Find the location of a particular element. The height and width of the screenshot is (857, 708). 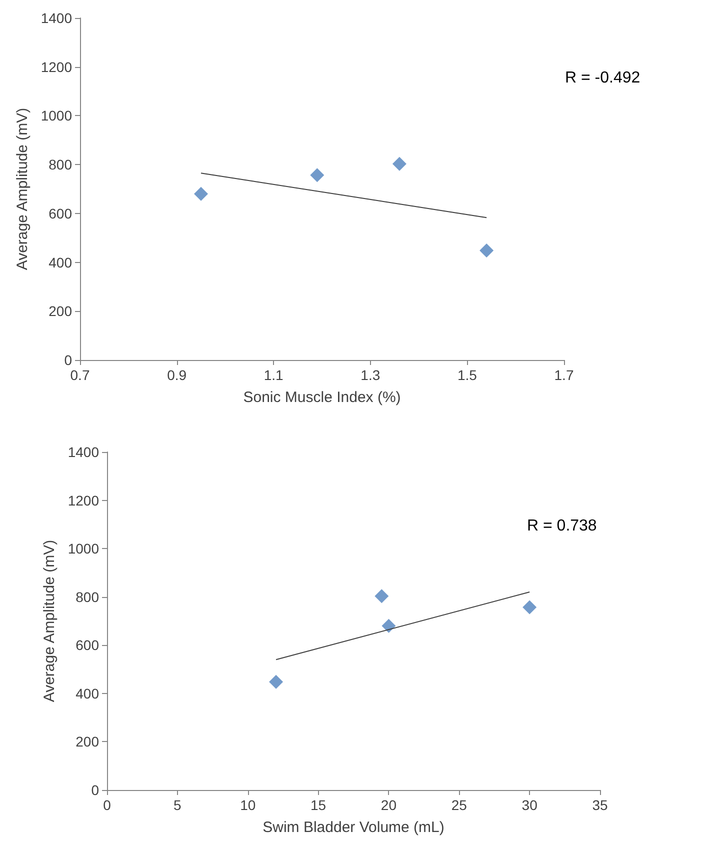

x-tick-label: 20 is located at coordinates (388, 805).